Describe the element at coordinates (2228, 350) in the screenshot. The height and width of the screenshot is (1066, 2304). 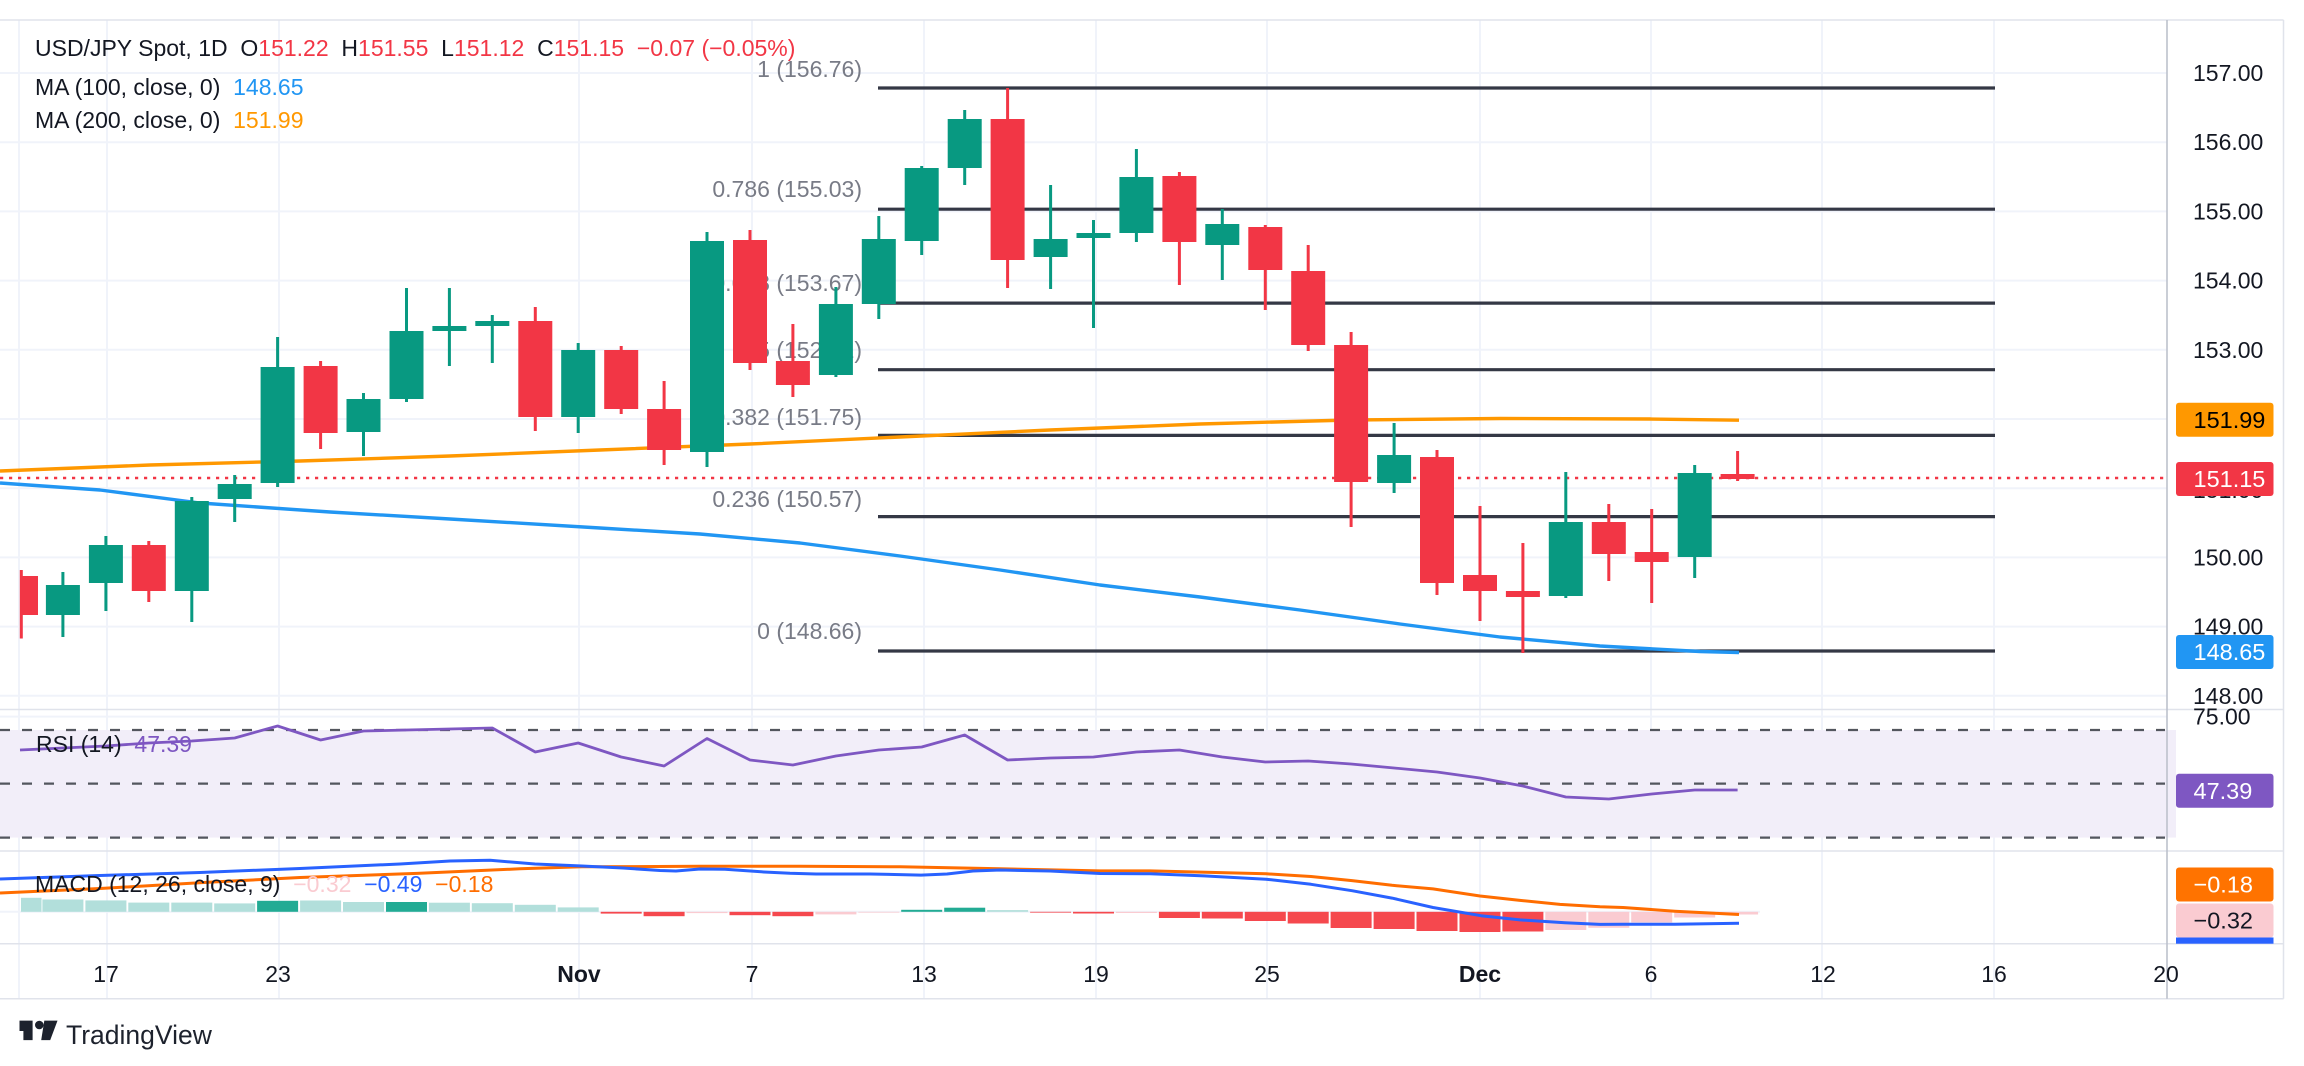
I see `svg-text: 153.00` at that location.